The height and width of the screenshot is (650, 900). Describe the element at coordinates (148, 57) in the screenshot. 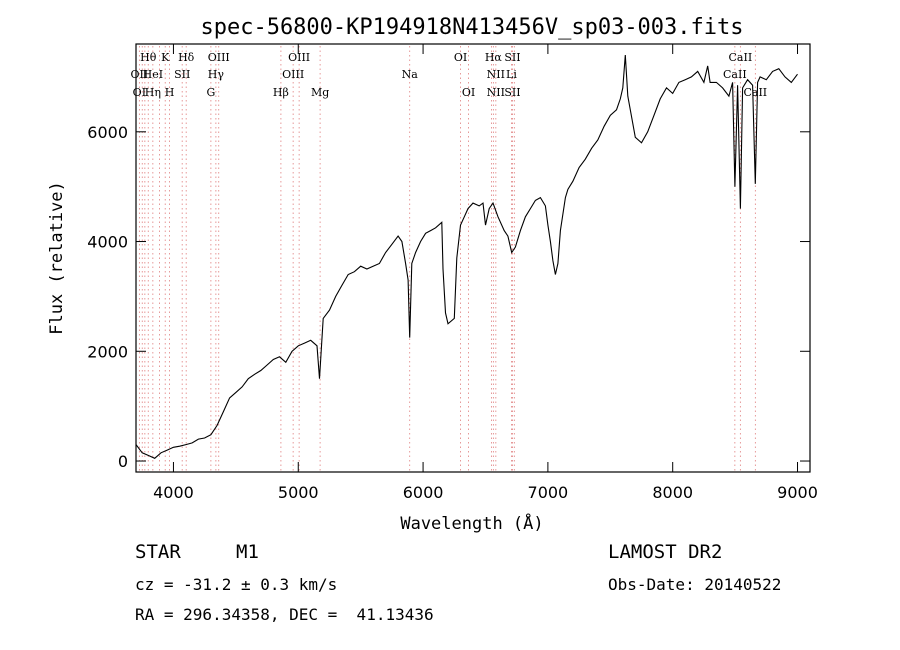

I see `line-label: Hθ` at that location.